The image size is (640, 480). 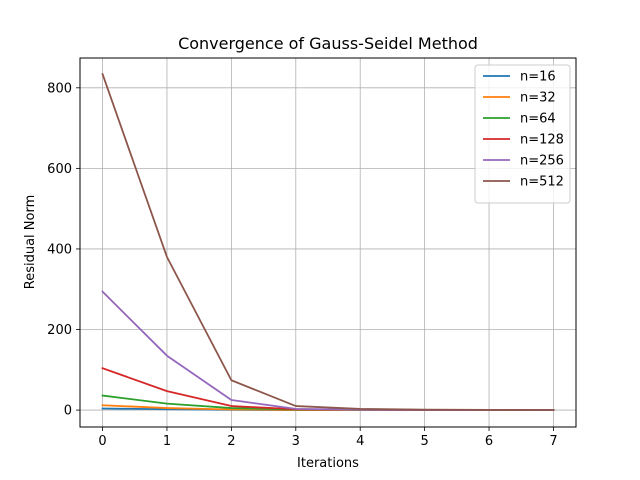 What do you see at coordinates (328, 43) in the screenshot?
I see `chart-title: Convergence of Gauss-Seidel Method` at bounding box center [328, 43].